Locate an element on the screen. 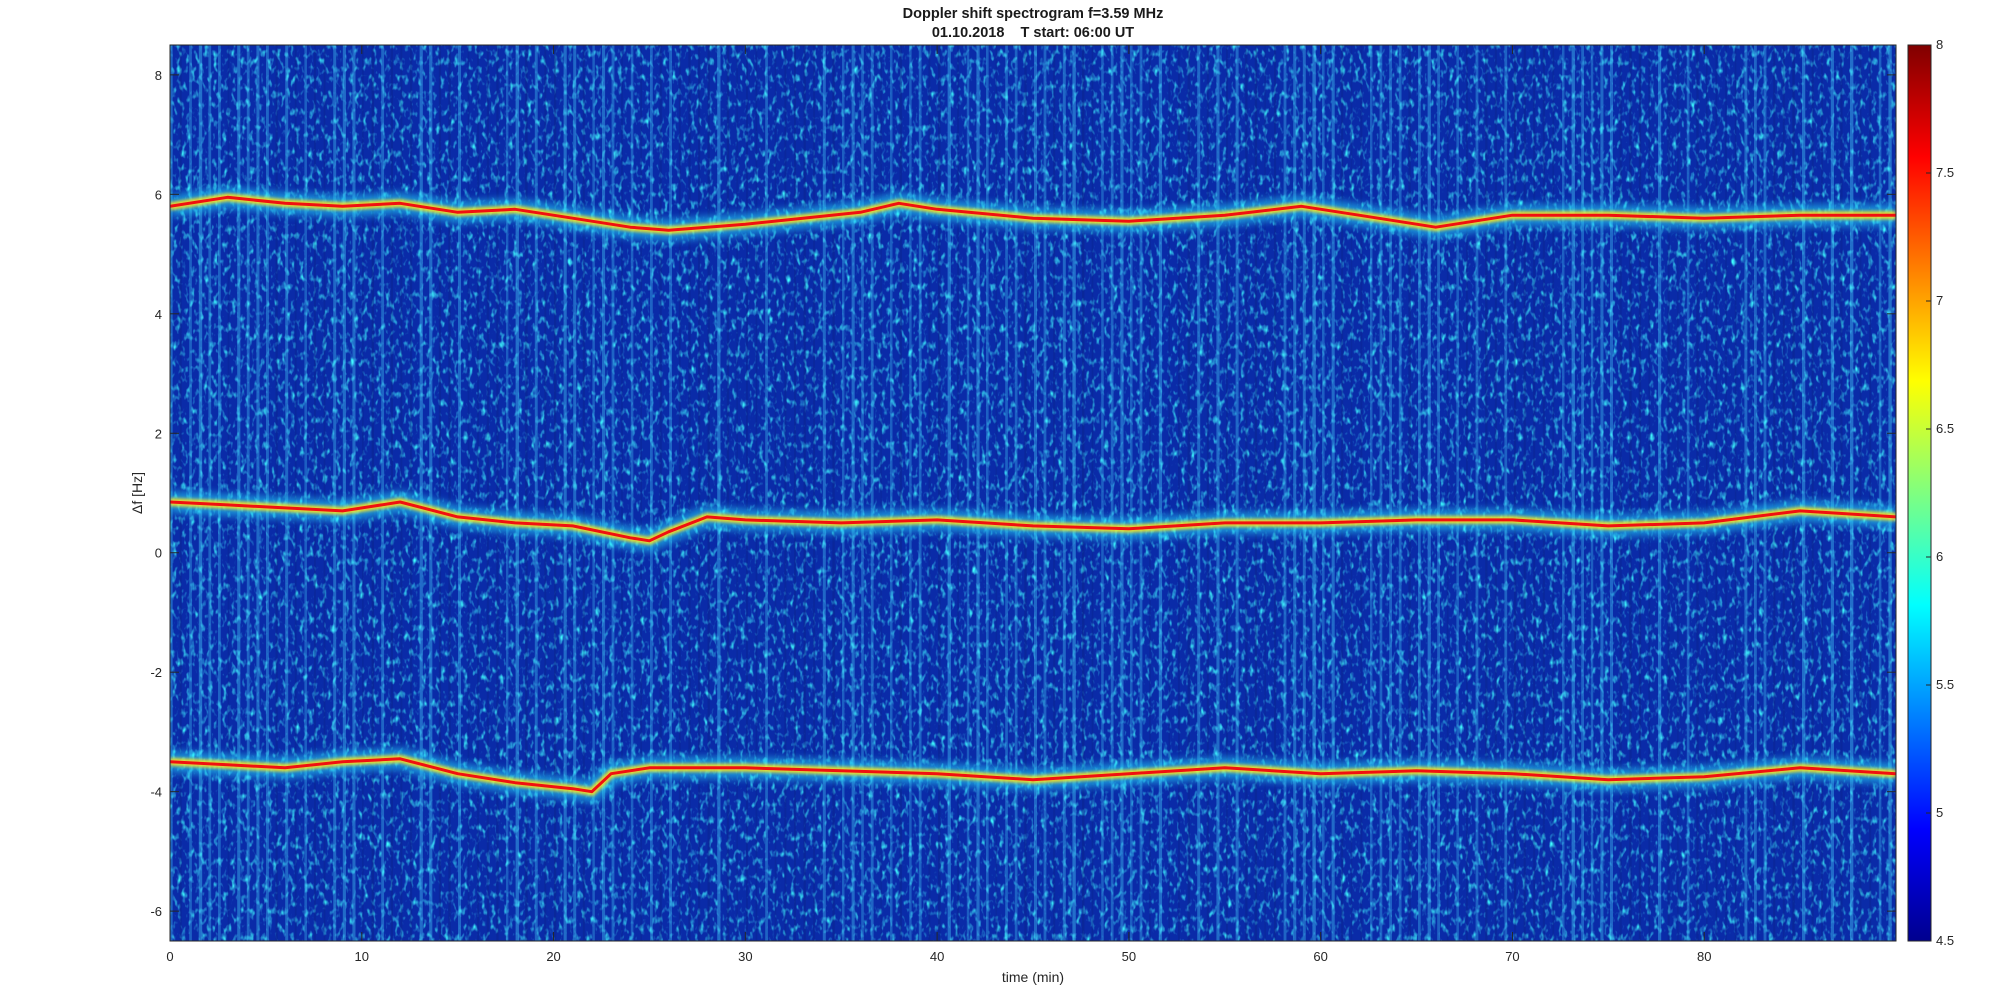  y-tick-label: -4 is located at coordinates (156, 792).